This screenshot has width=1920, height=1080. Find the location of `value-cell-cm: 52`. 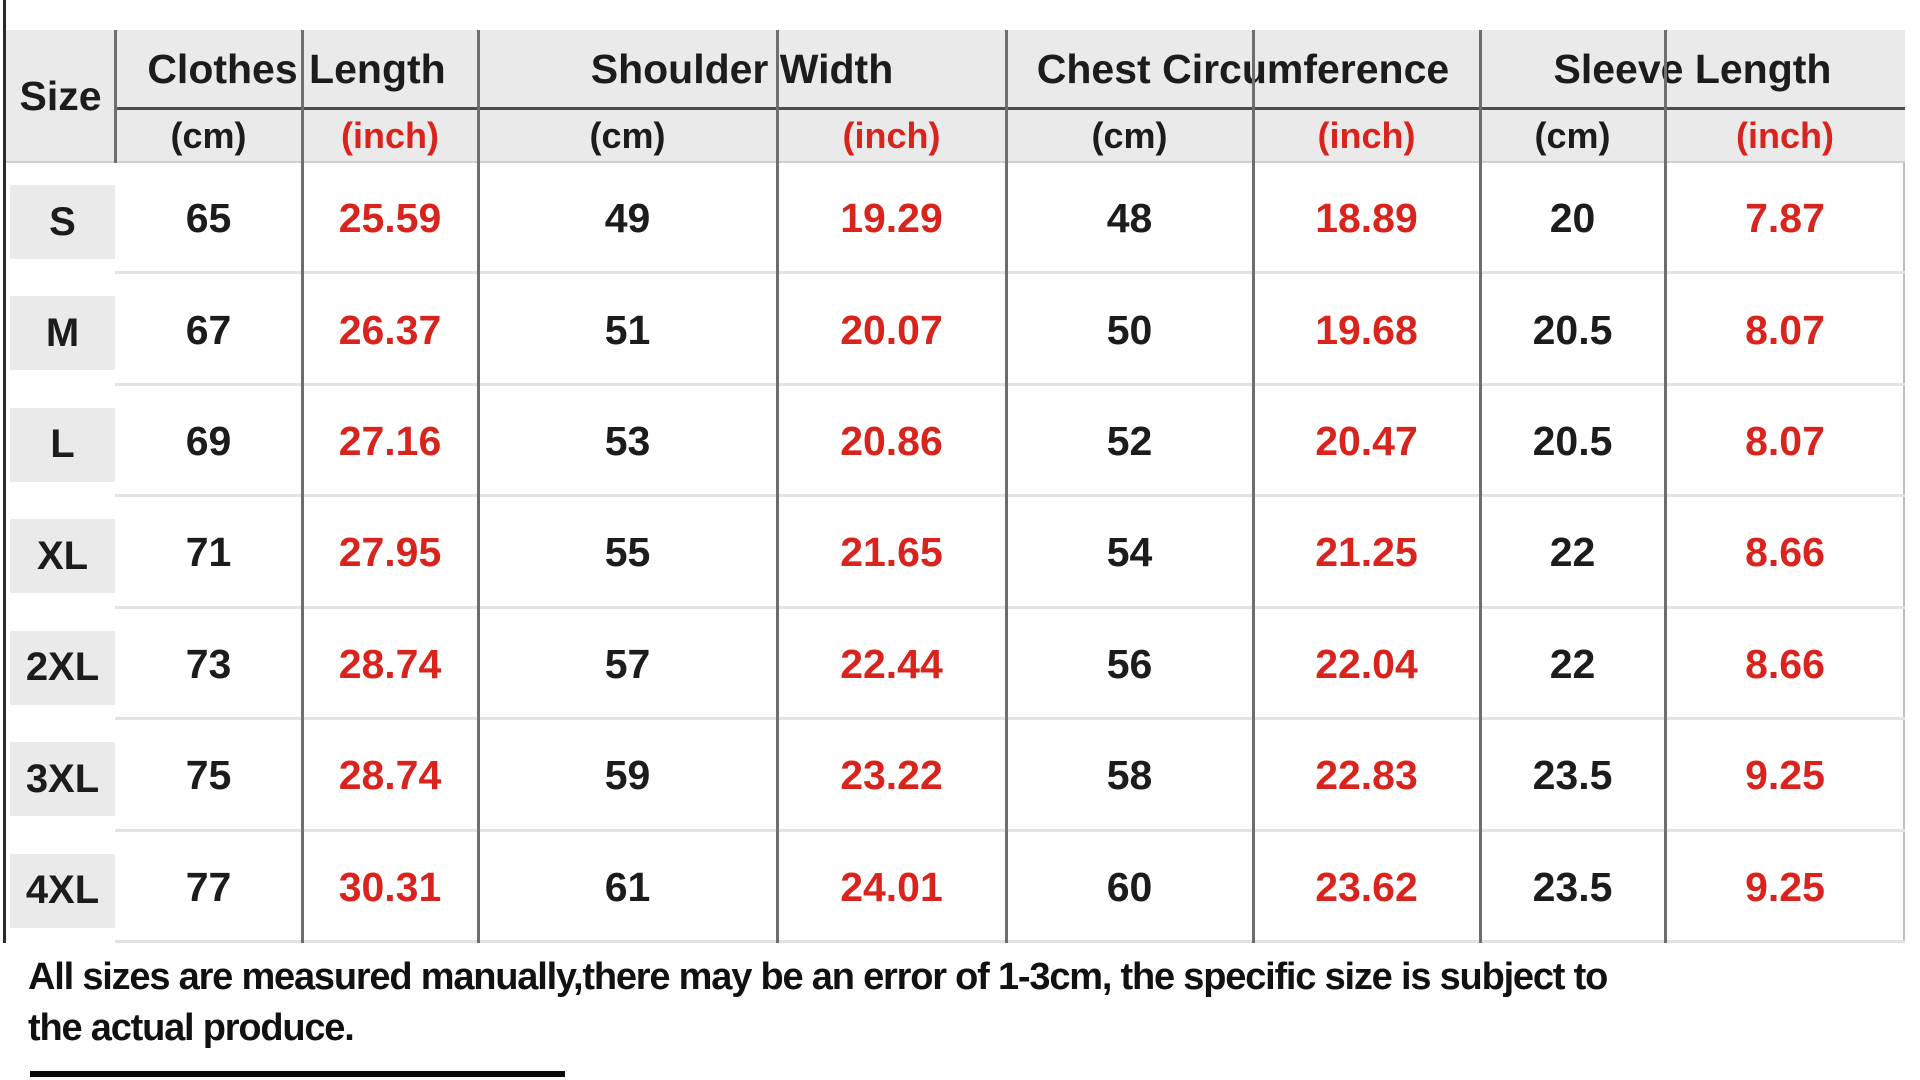

value-cell-cm: 52 is located at coordinates (1129, 441).